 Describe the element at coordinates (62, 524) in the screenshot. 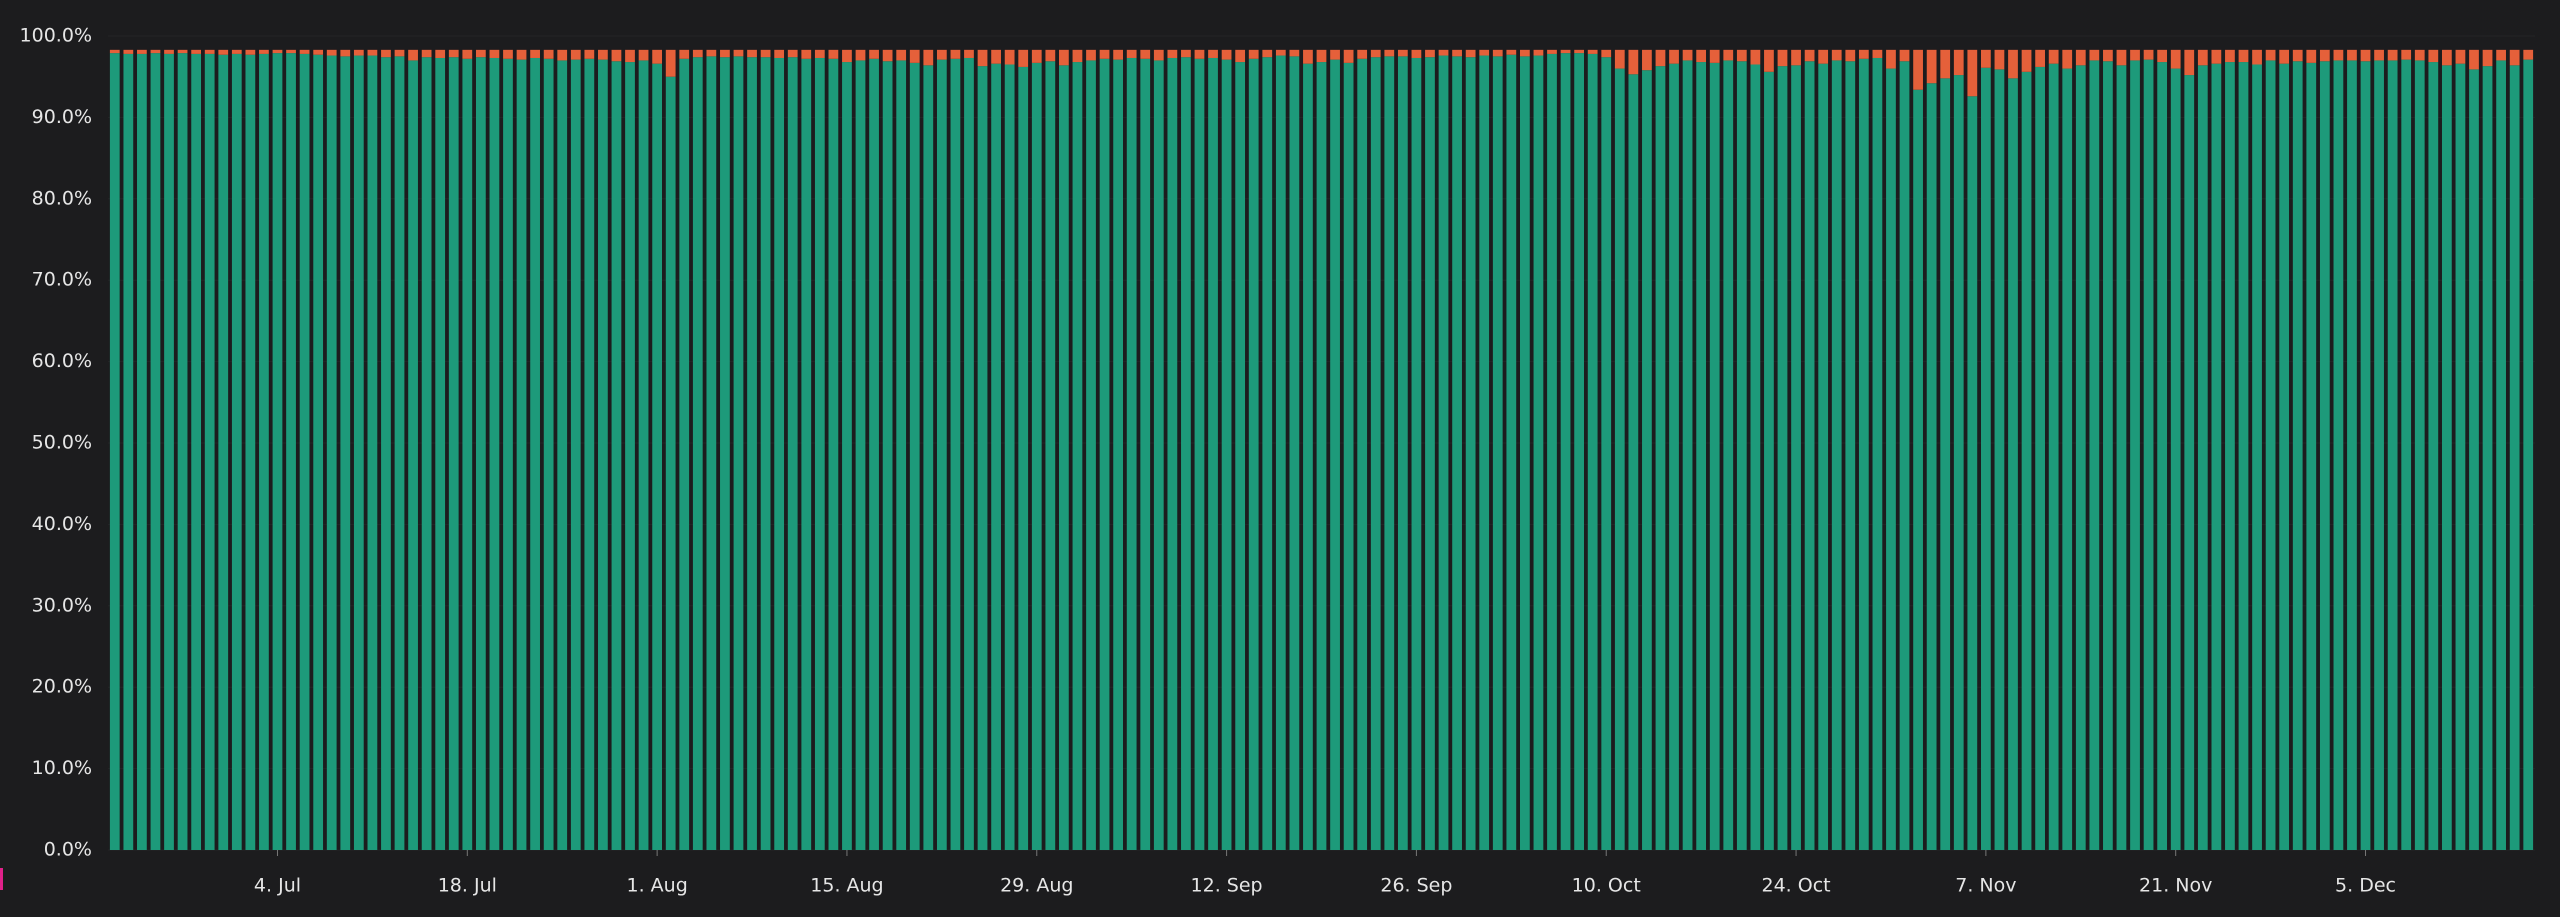

I see `y-tick-label: 40.0%` at that location.